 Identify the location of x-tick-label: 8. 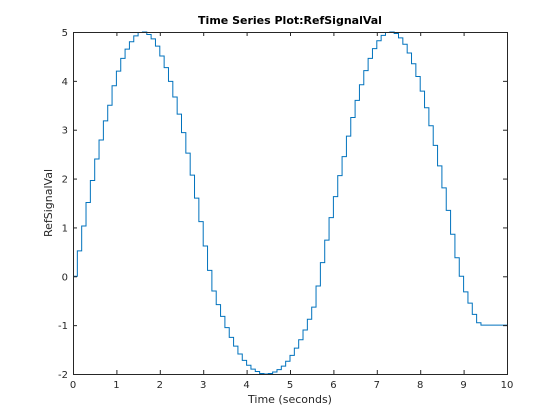
(420, 385).